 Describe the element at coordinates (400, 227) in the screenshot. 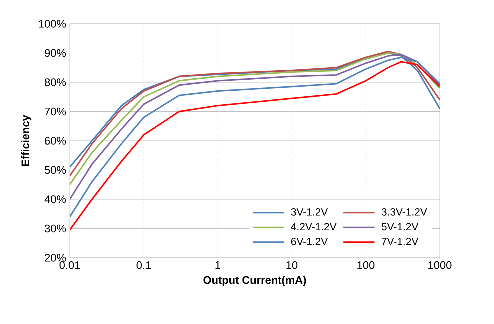

I see `legend-label: 5V-1.2V` at that location.